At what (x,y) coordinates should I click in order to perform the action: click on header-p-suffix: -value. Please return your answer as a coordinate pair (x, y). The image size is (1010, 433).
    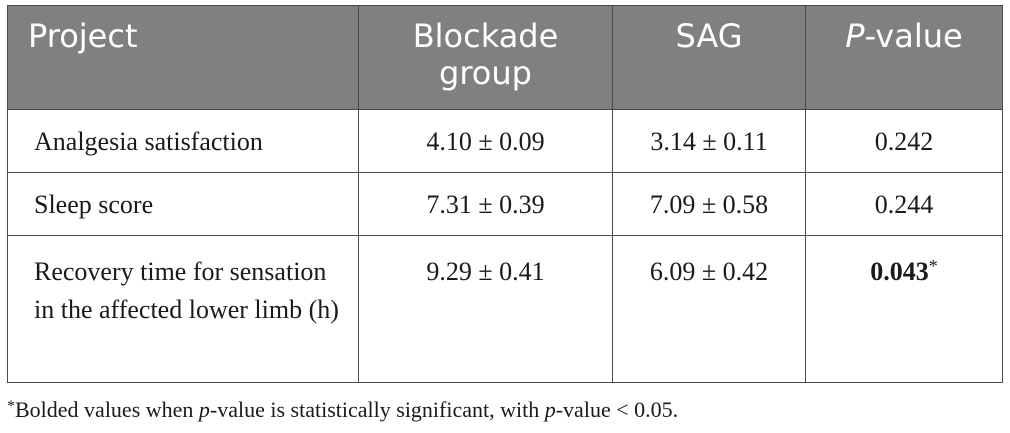
    Looking at the image, I should click on (913, 36).